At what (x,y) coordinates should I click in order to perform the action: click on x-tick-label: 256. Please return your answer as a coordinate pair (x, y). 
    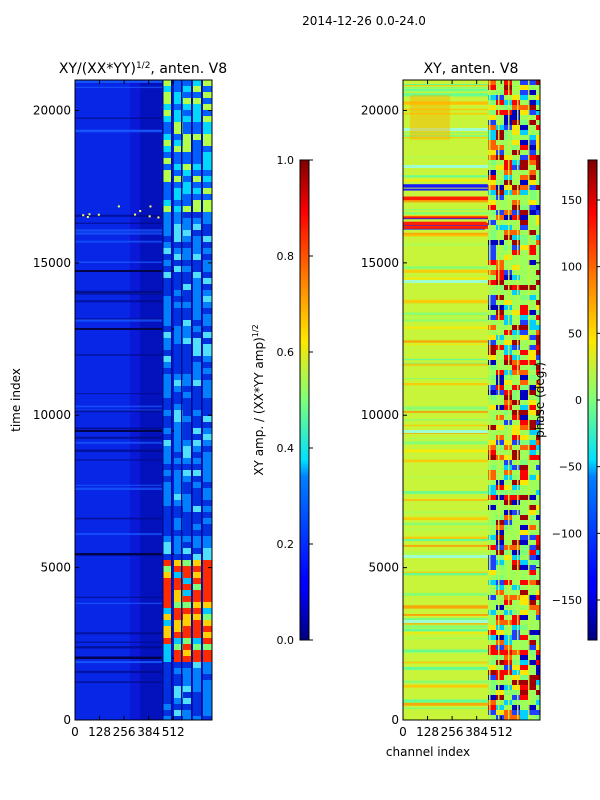
    Looking at the image, I should click on (452, 732).